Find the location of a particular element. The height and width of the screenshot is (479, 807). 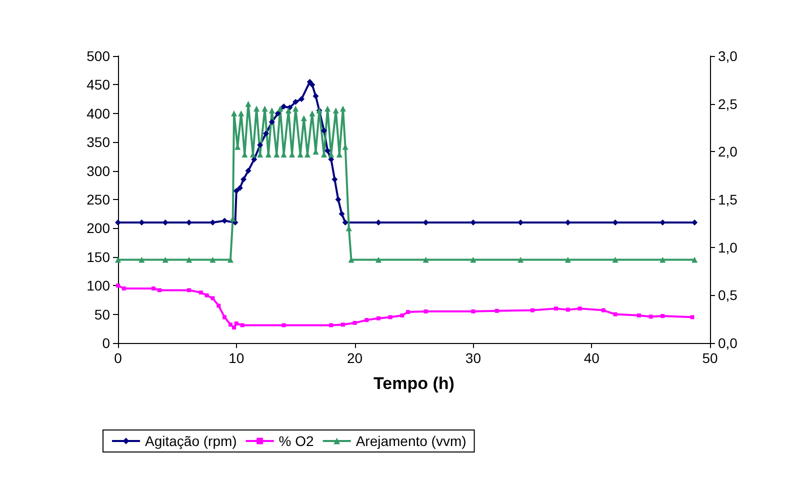

y2-tick-label: 0,5 is located at coordinates (728, 295).